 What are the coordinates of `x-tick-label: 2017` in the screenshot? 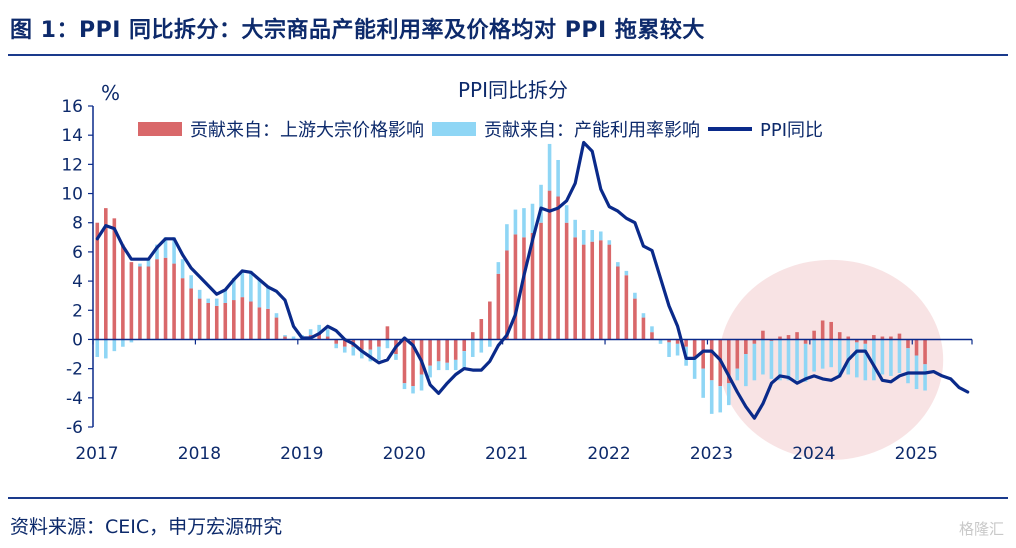 It's located at (96, 454).